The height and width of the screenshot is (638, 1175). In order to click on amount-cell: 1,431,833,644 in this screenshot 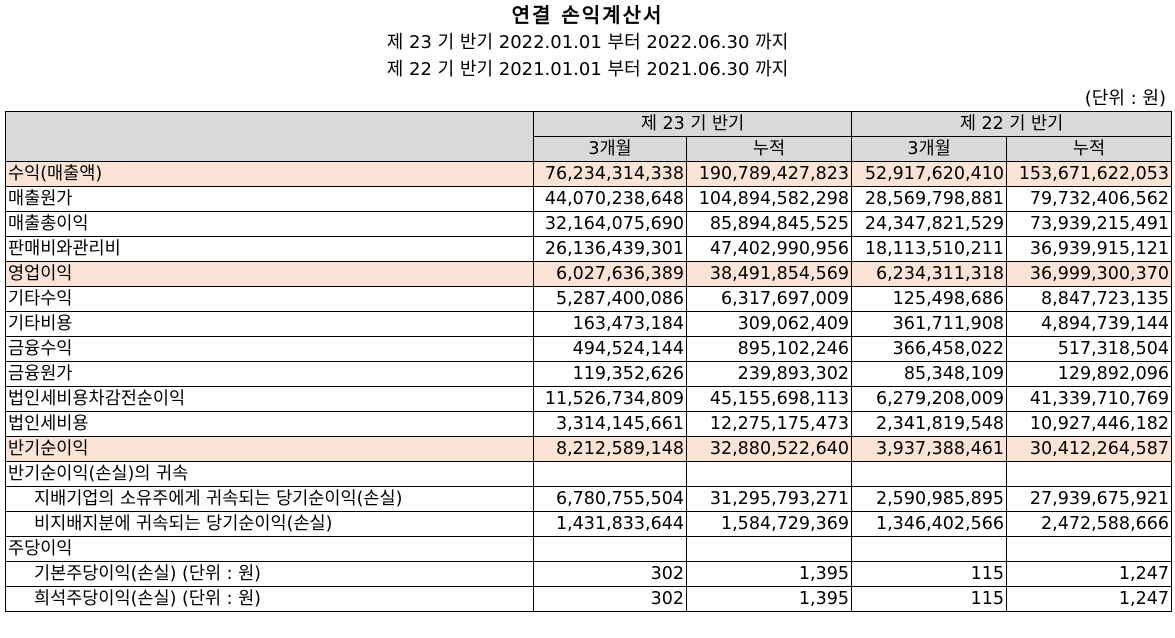, I will do `click(610, 524)`.